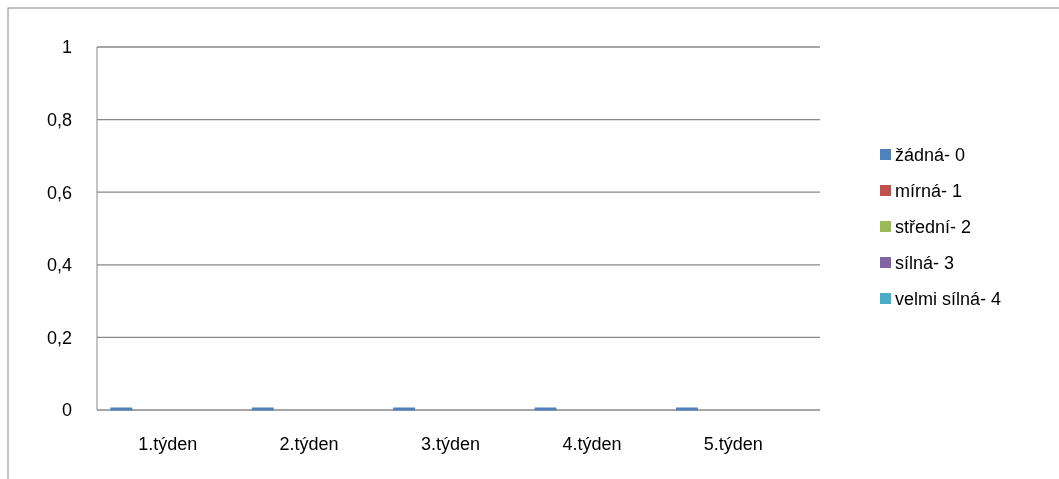 The width and height of the screenshot is (1059, 479). Describe the element at coordinates (66, 410) in the screenshot. I see `y-tick-label: 0` at that location.